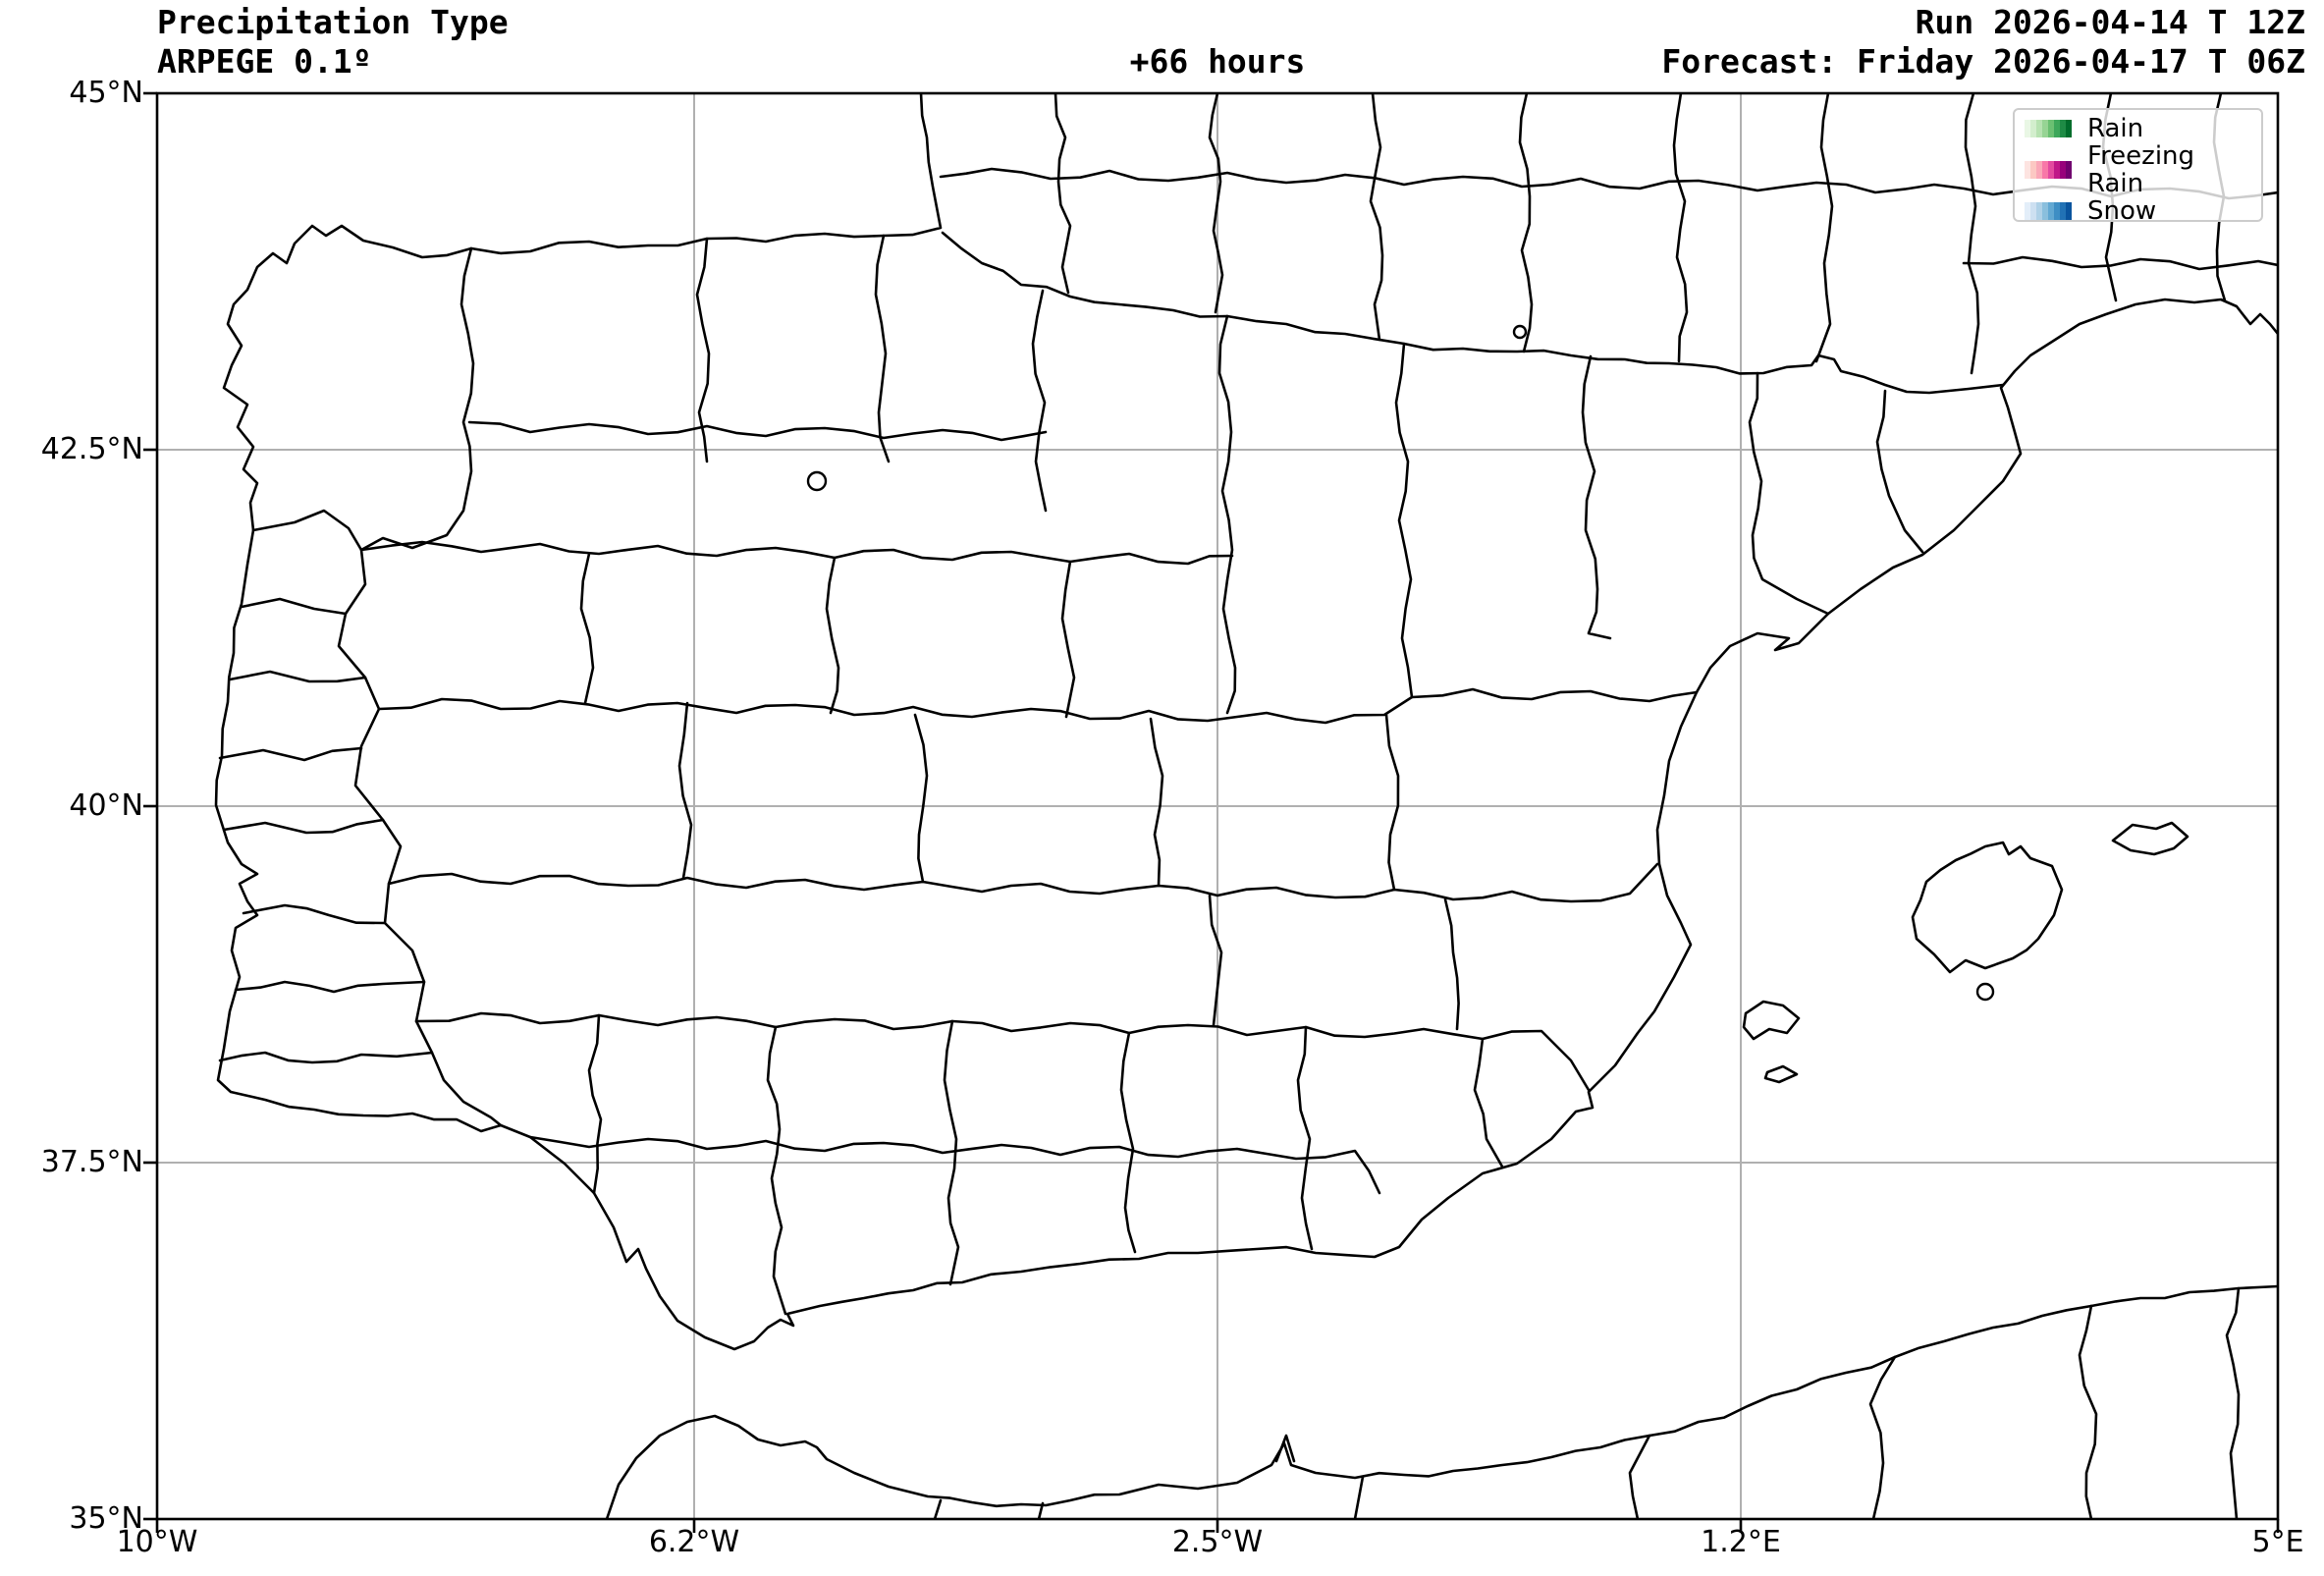  Describe the element at coordinates (694, 1542) in the screenshot. I see `x-tick-label-6-2w: 6.2°W` at that location.